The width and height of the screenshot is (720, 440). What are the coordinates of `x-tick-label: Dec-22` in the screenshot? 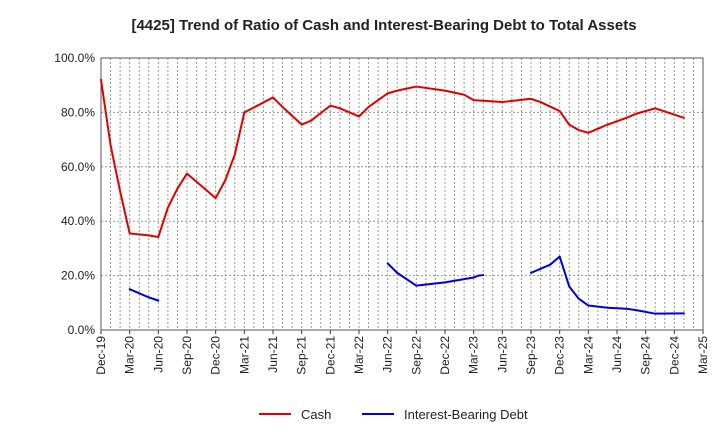 It's located at (445, 355).